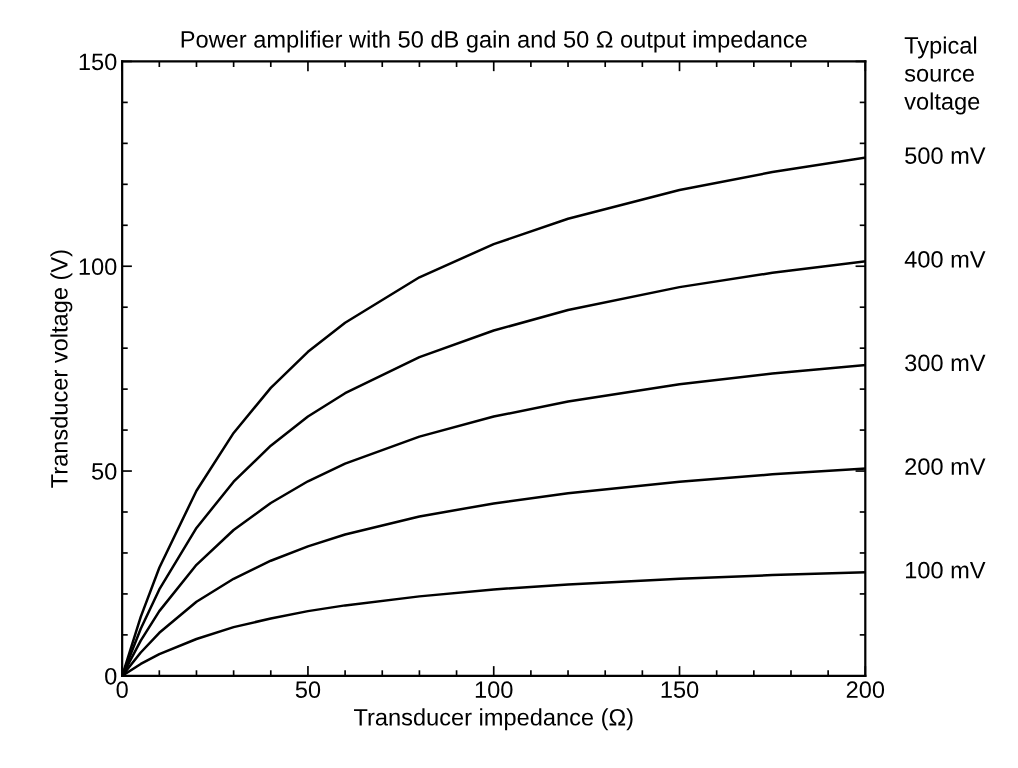  Describe the element at coordinates (104, 471) in the screenshot. I see `y-tick-label: 50` at that location.